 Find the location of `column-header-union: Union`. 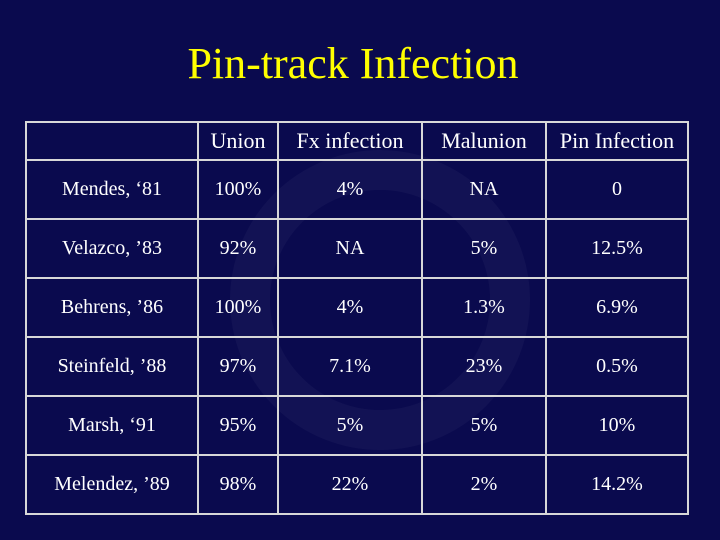

column-header-union: Union is located at coordinates (238, 141).